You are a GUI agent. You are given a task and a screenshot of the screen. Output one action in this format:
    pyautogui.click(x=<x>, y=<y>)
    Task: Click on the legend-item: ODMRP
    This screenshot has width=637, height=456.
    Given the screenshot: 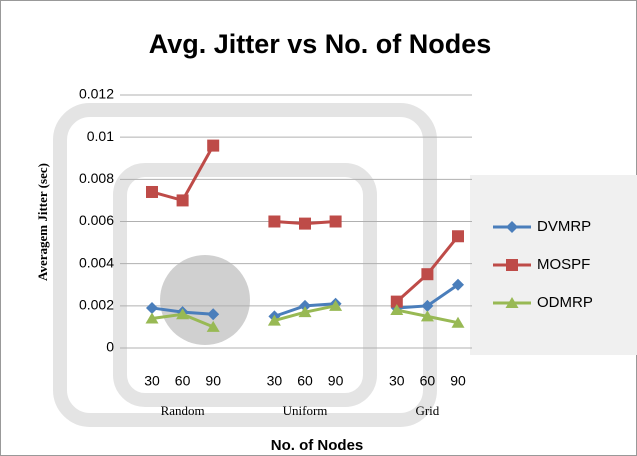 What is the action you would take?
    pyautogui.click(x=543, y=302)
    